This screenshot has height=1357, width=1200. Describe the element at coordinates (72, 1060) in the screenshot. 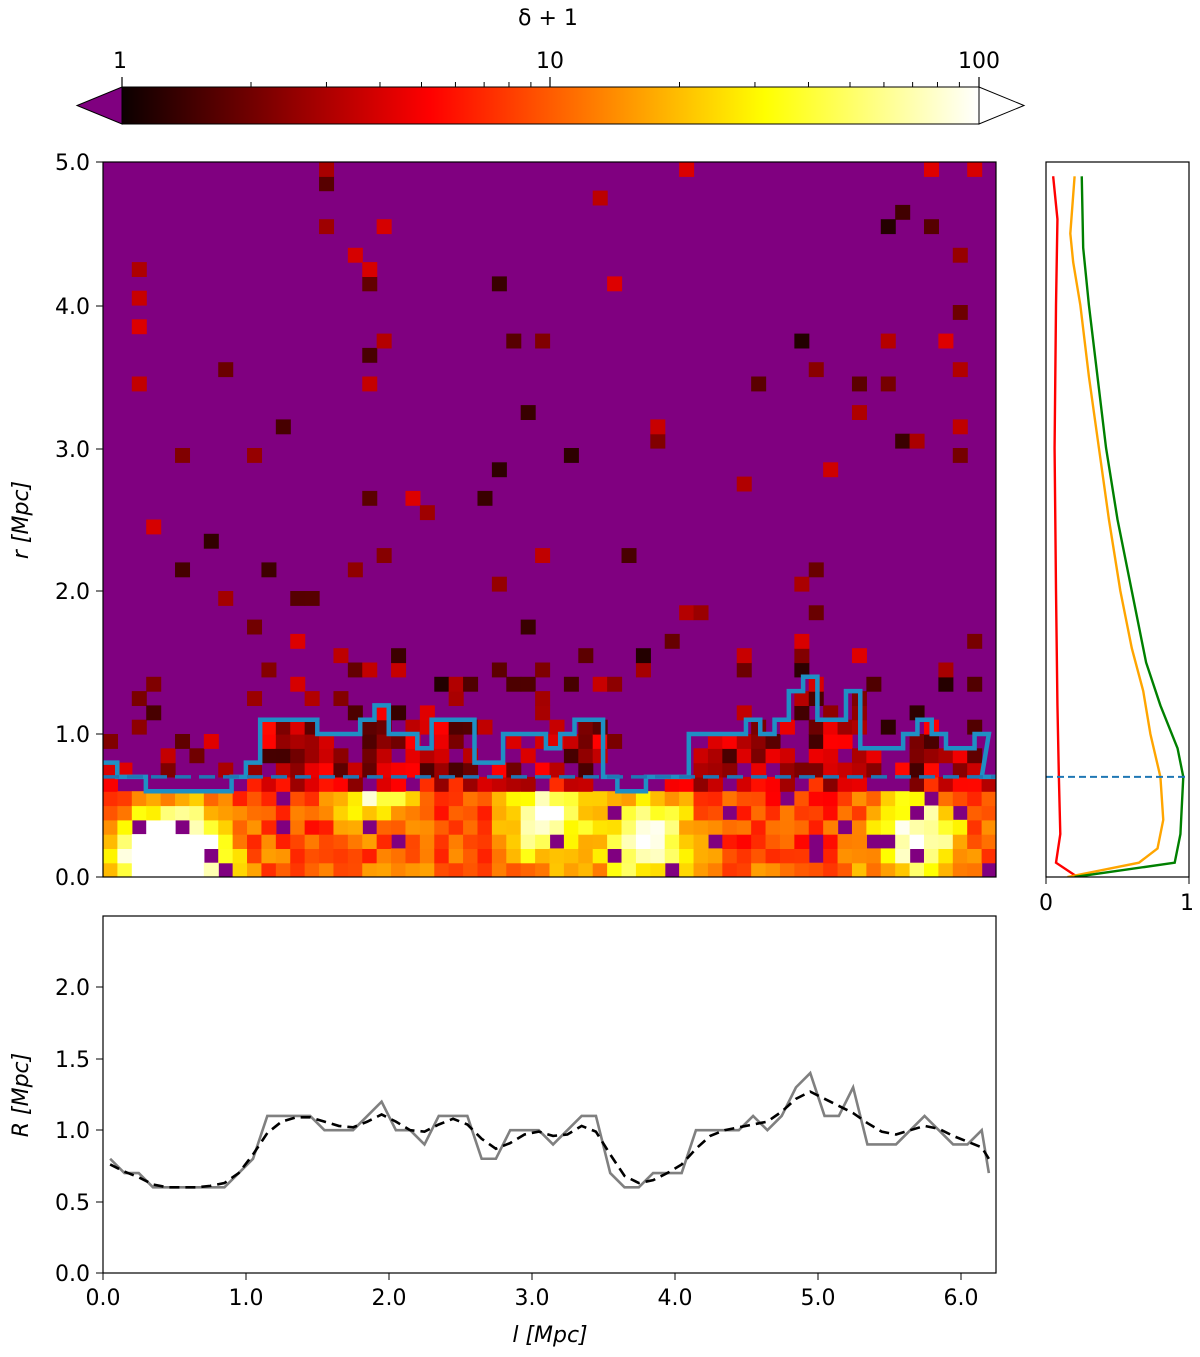

I see `y-tick-label: 1.5` at that location.